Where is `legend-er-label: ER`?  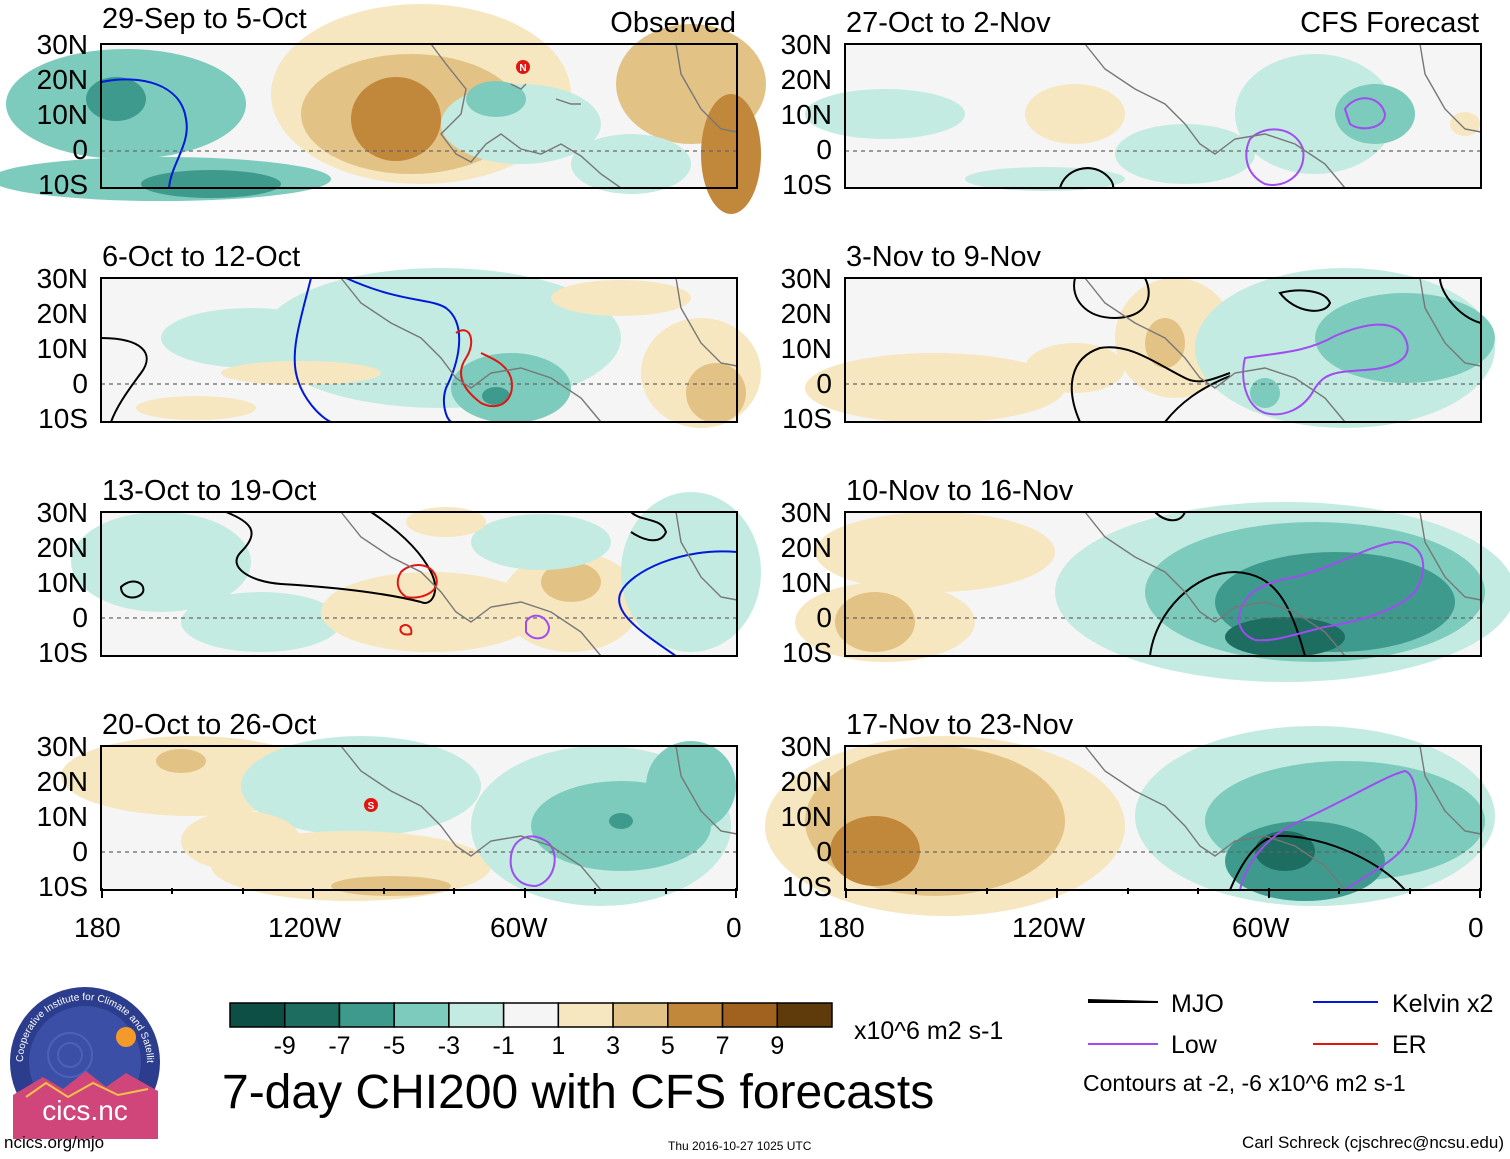 legend-er-label: ER is located at coordinates (1409, 1045).